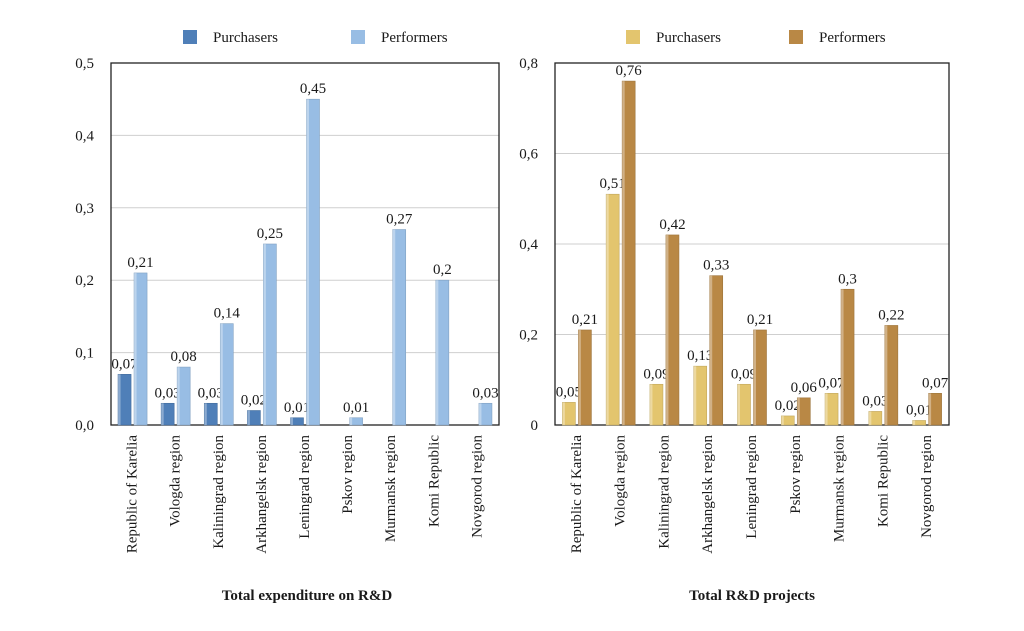 This screenshot has height=631, width=1024. I want to click on category-label: Kaliningrad region, so click(664, 492).